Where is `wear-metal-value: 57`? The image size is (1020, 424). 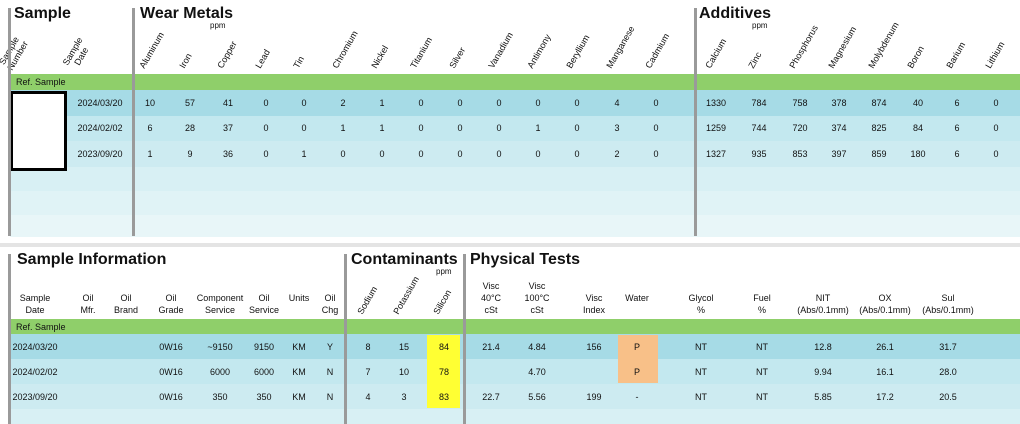 wear-metal-value: 57 is located at coordinates (189, 103).